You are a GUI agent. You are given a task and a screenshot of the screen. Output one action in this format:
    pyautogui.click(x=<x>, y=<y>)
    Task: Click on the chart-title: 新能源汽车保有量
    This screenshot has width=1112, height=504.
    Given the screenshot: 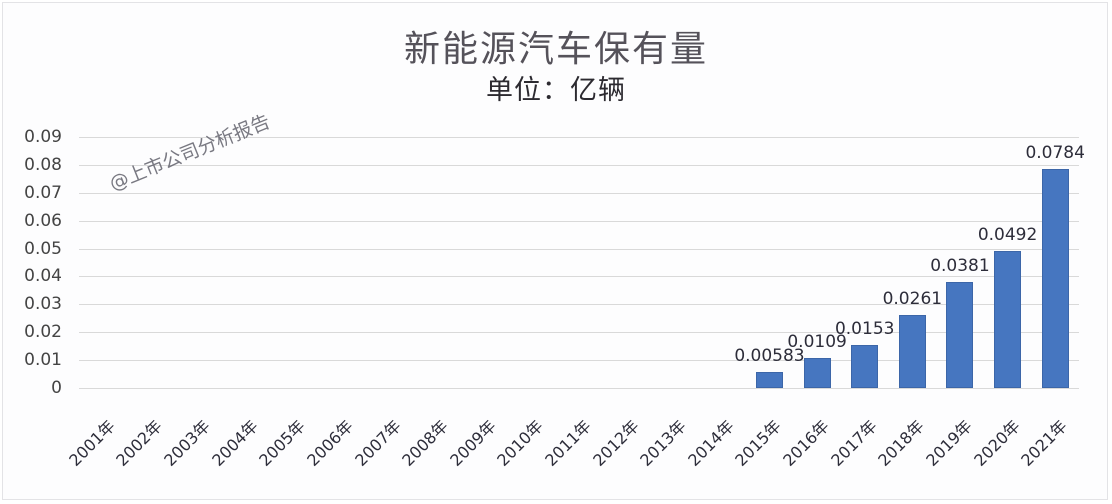 What is the action you would take?
    pyautogui.click(x=555, y=49)
    